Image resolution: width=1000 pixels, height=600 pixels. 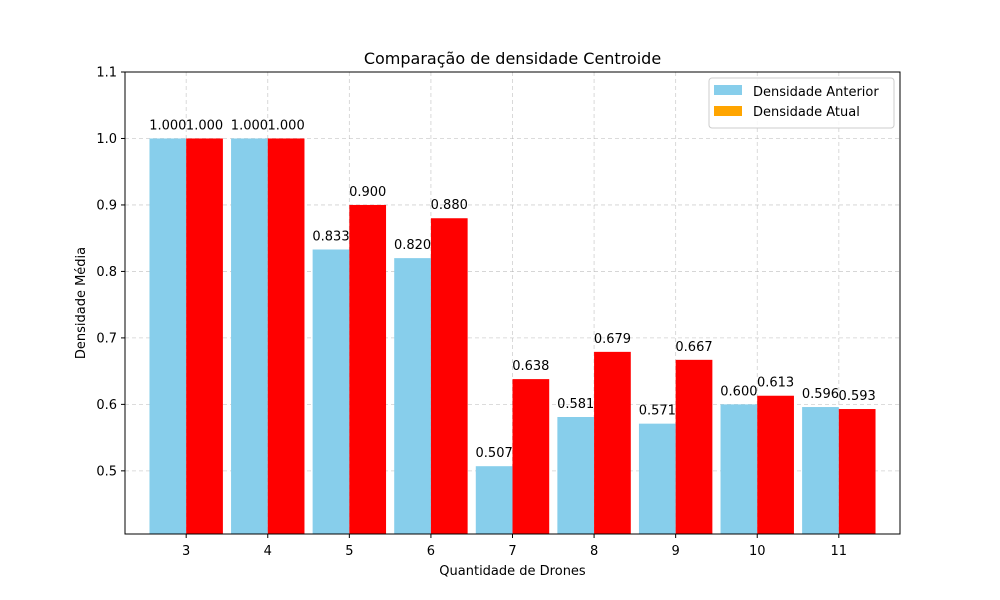 I want to click on data-label-atual: 0.679, so click(x=612, y=339).